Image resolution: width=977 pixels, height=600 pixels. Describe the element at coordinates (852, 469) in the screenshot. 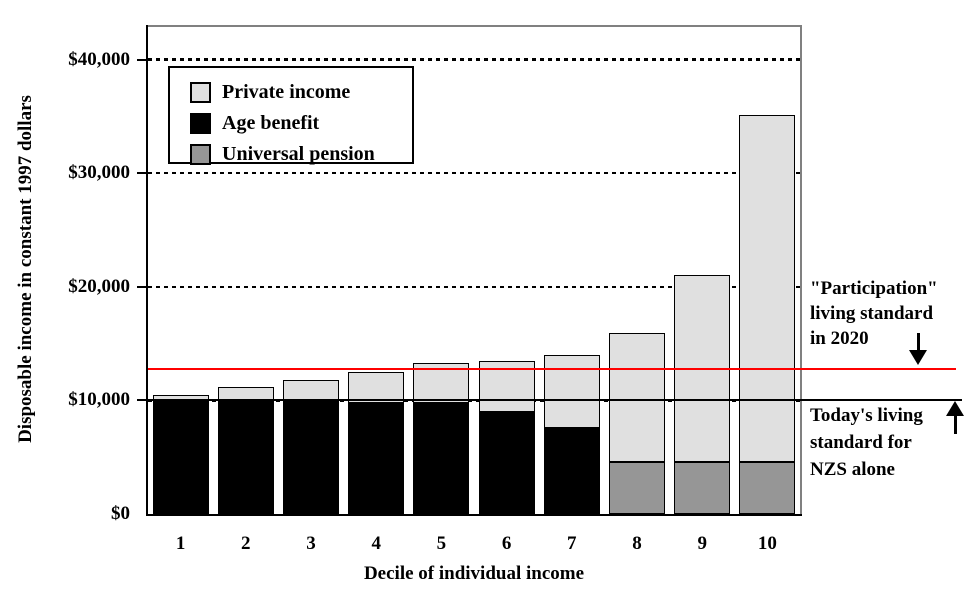

I see `annotation-line: NZS alone` at that location.